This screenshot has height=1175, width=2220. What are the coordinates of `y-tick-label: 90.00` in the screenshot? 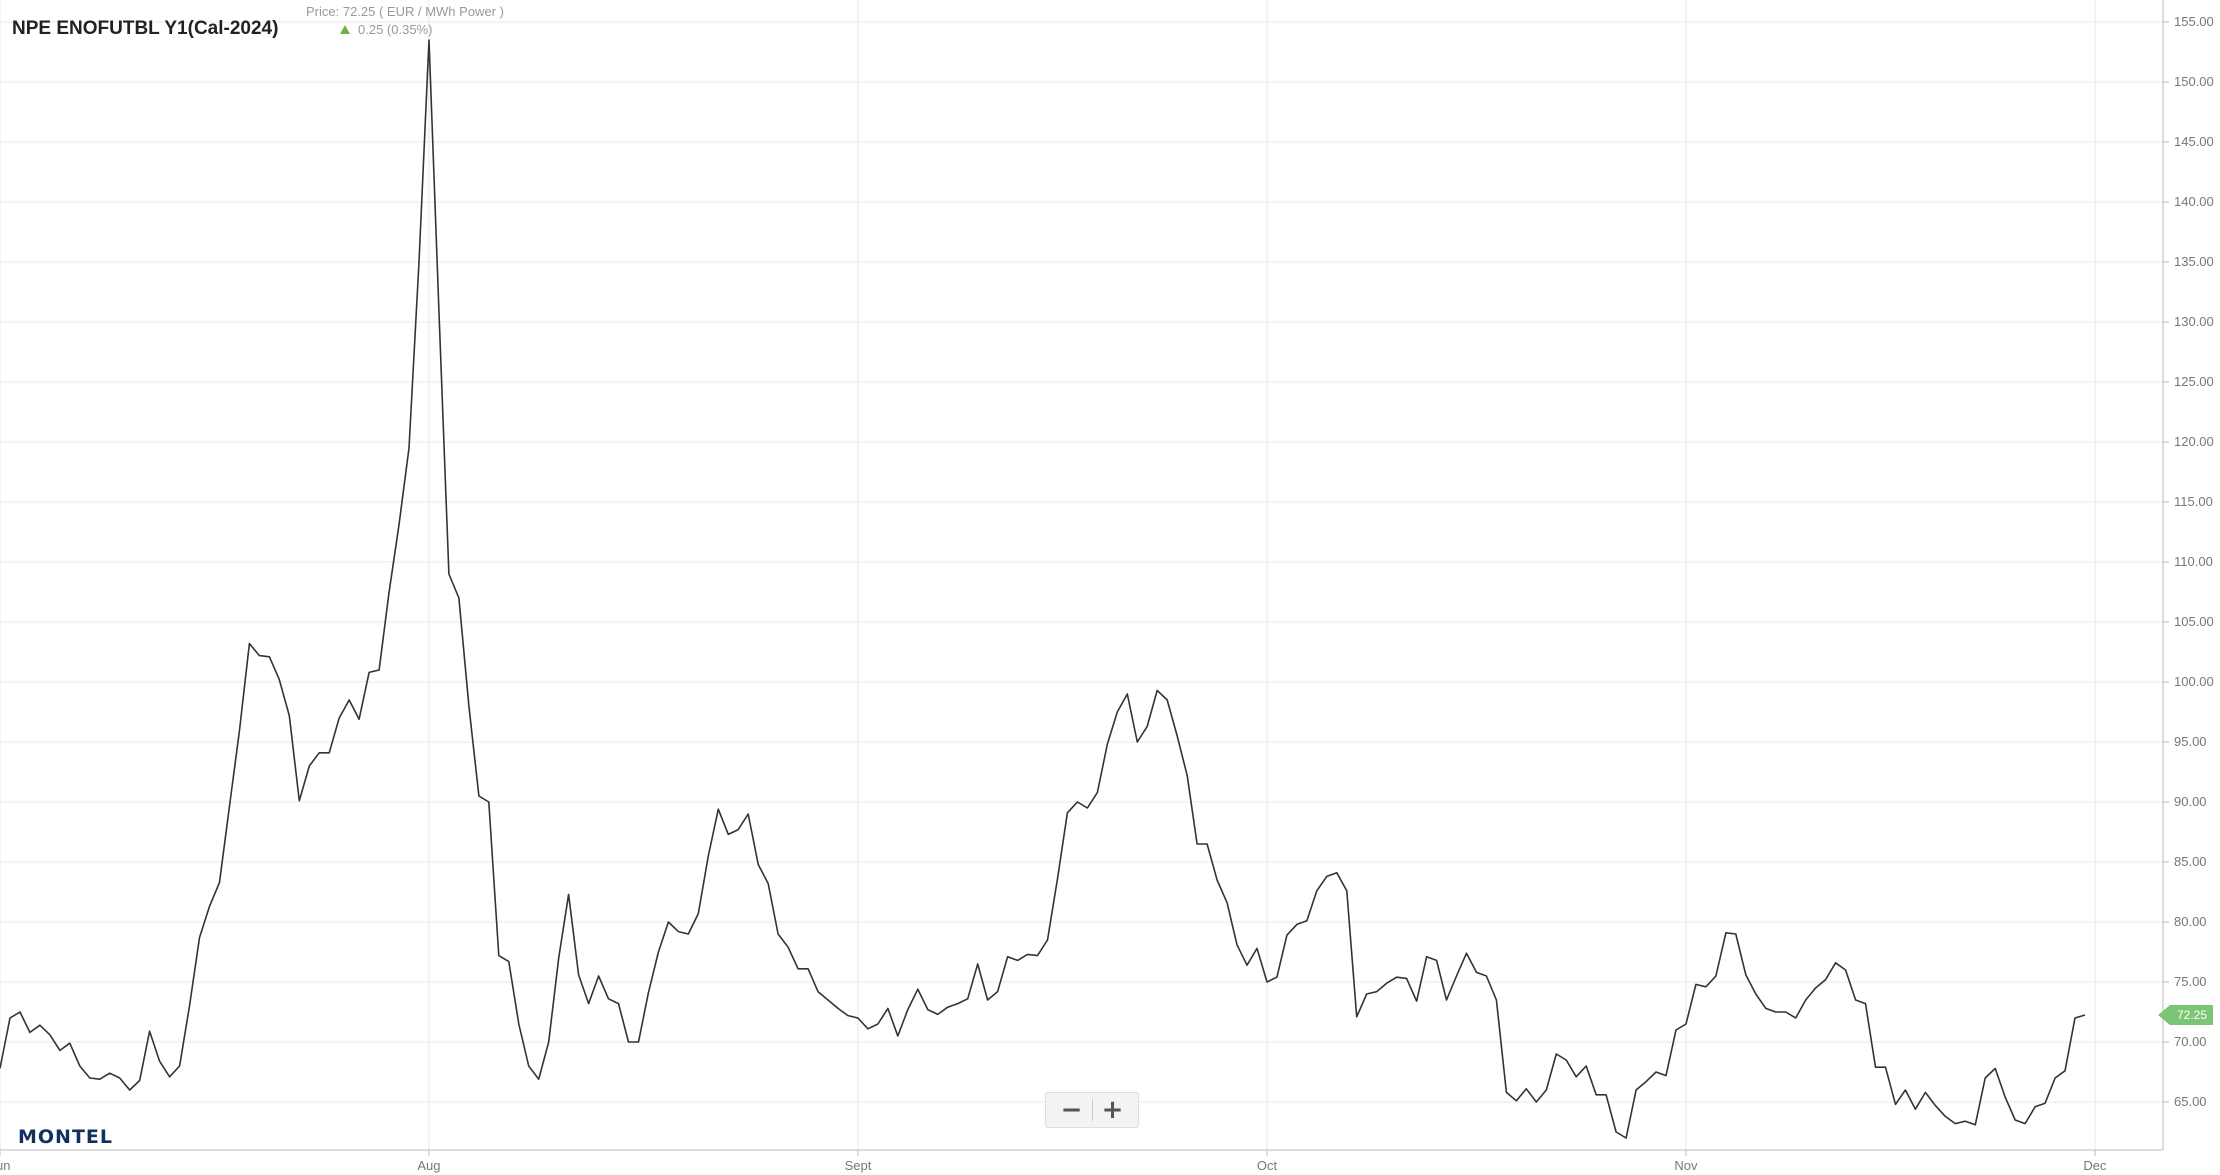 It's located at (2190, 801).